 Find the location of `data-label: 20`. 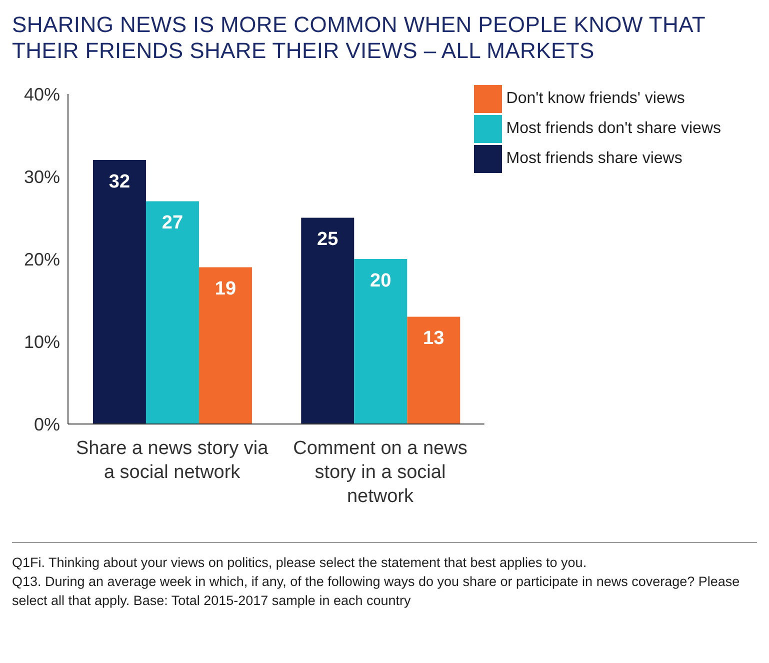

data-label: 20 is located at coordinates (381, 281).